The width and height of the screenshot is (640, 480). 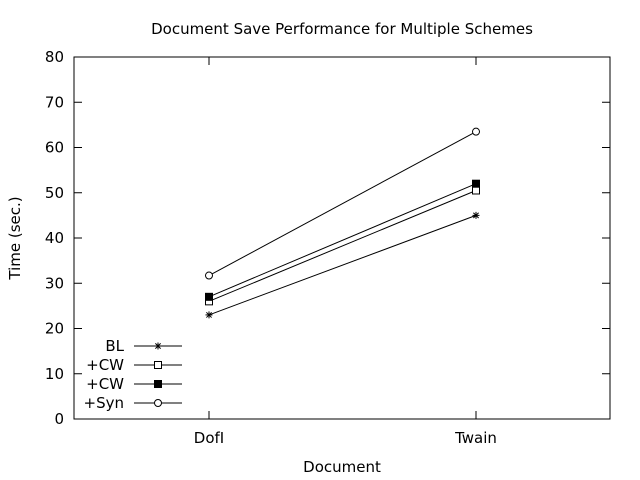 I want to click on legend-label: +Syn, so click(x=104, y=403).